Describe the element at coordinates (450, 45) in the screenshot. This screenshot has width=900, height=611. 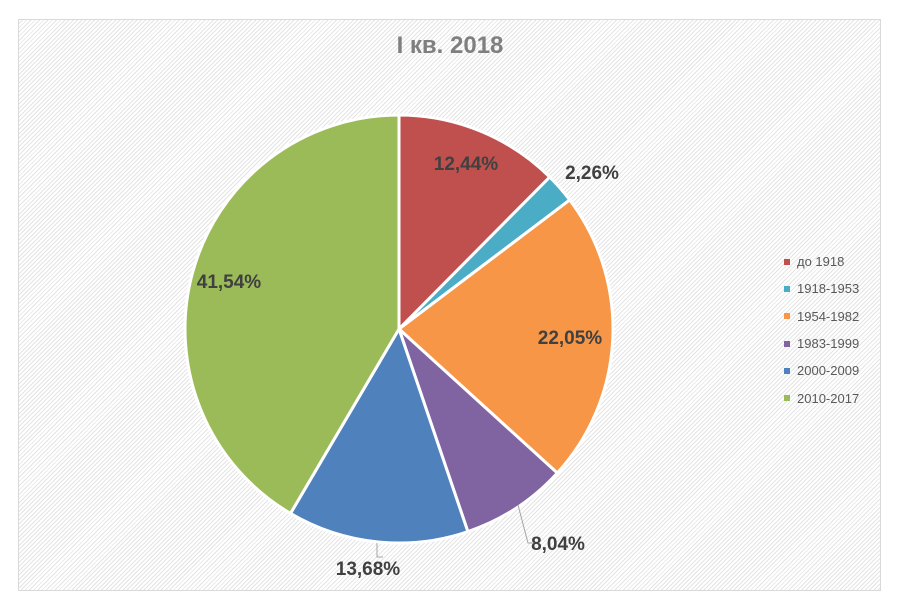
I see `chart-title: I кв. 2018` at that location.